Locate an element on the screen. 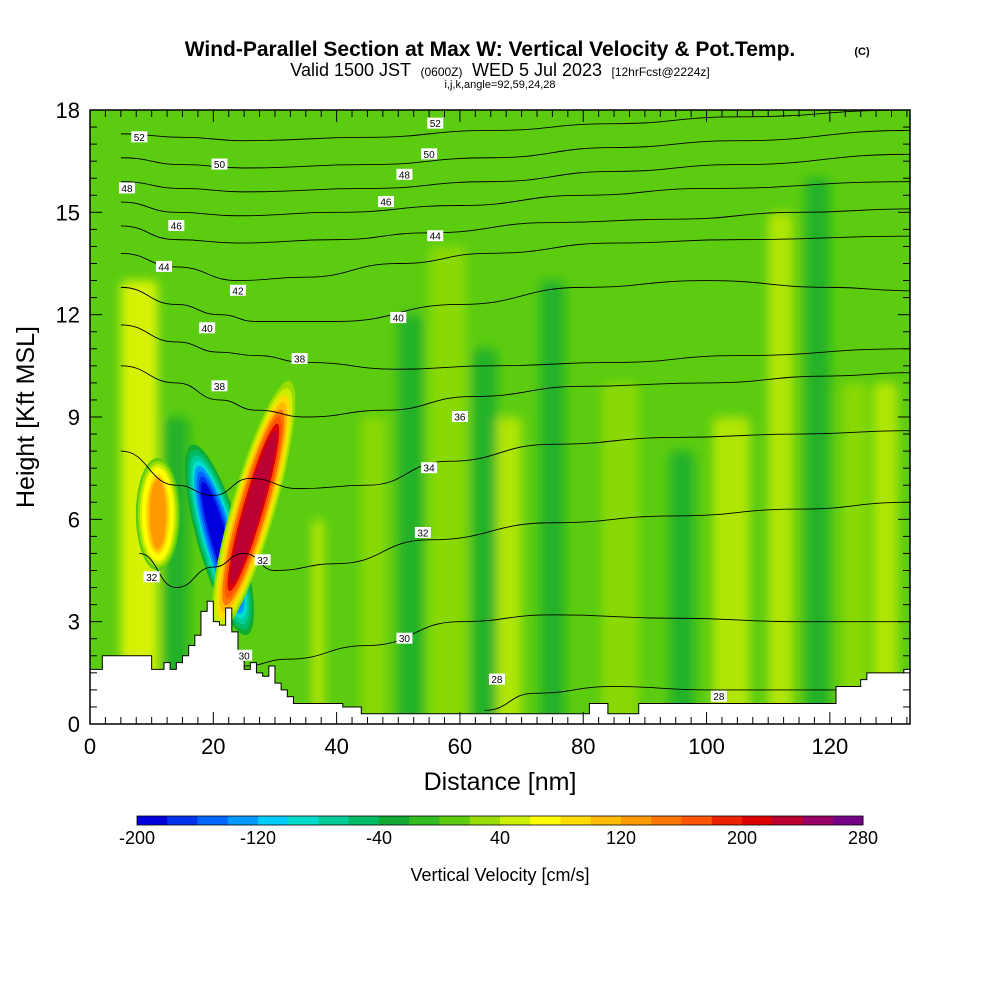 The image size is (1000, 1000). subtitle-utc: (0600Z) is located at coordinates (441, 72).